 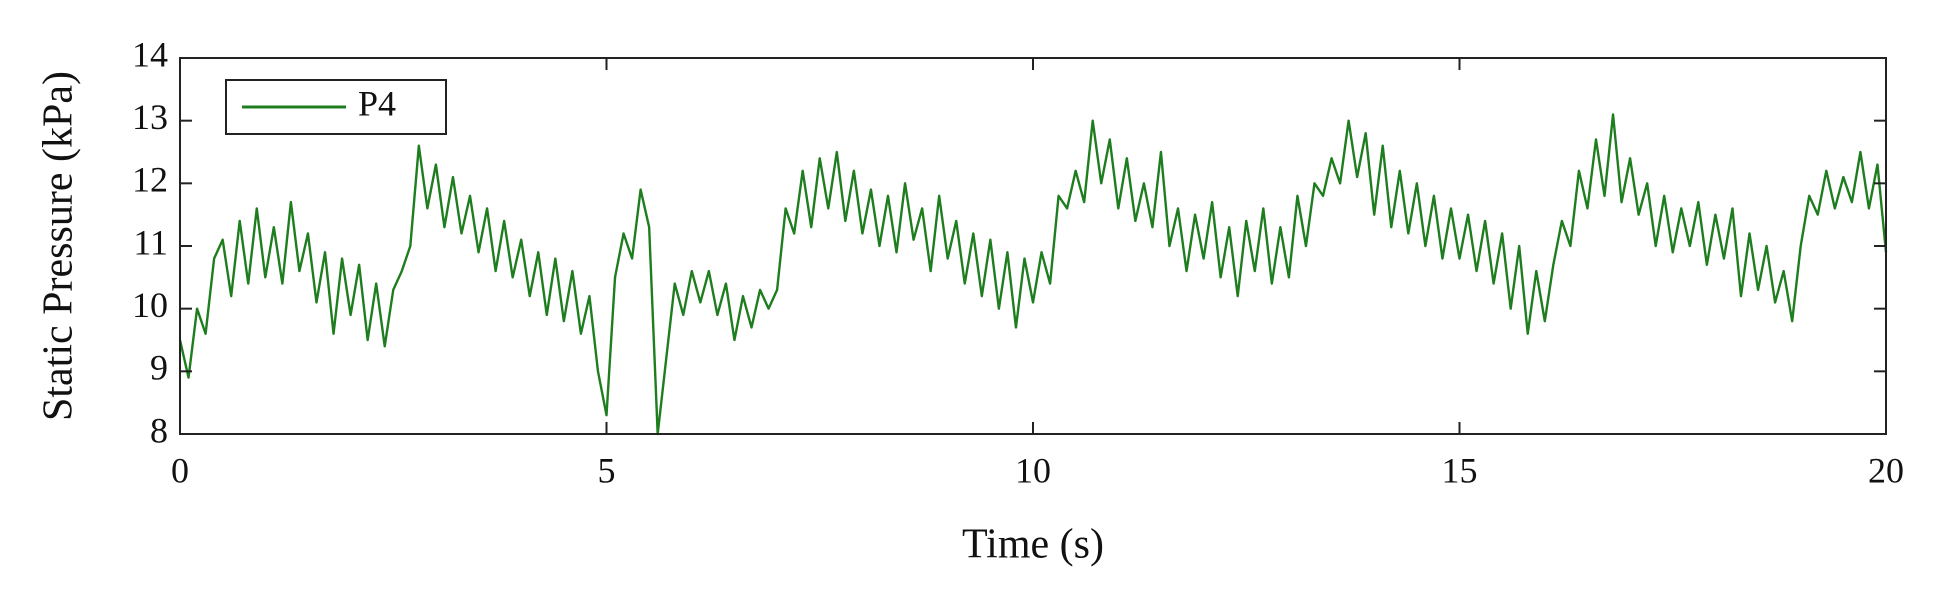 I want to click on x-tick-label: 15, so click(x=1460, y=470).